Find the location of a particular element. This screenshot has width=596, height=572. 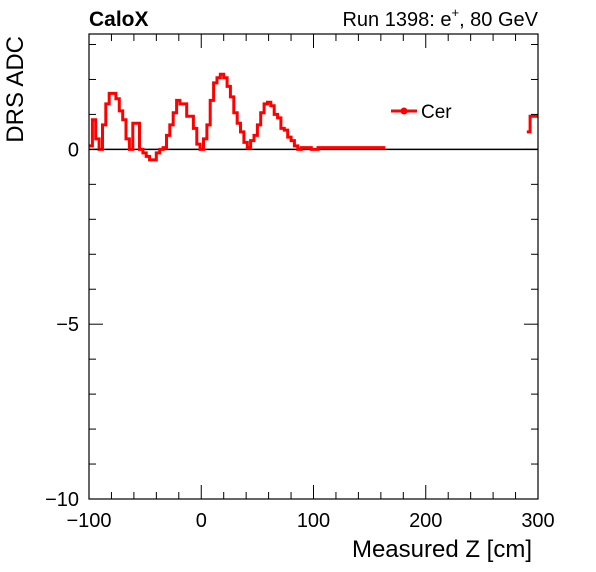

plot-area is located at coordinates (313, 117).